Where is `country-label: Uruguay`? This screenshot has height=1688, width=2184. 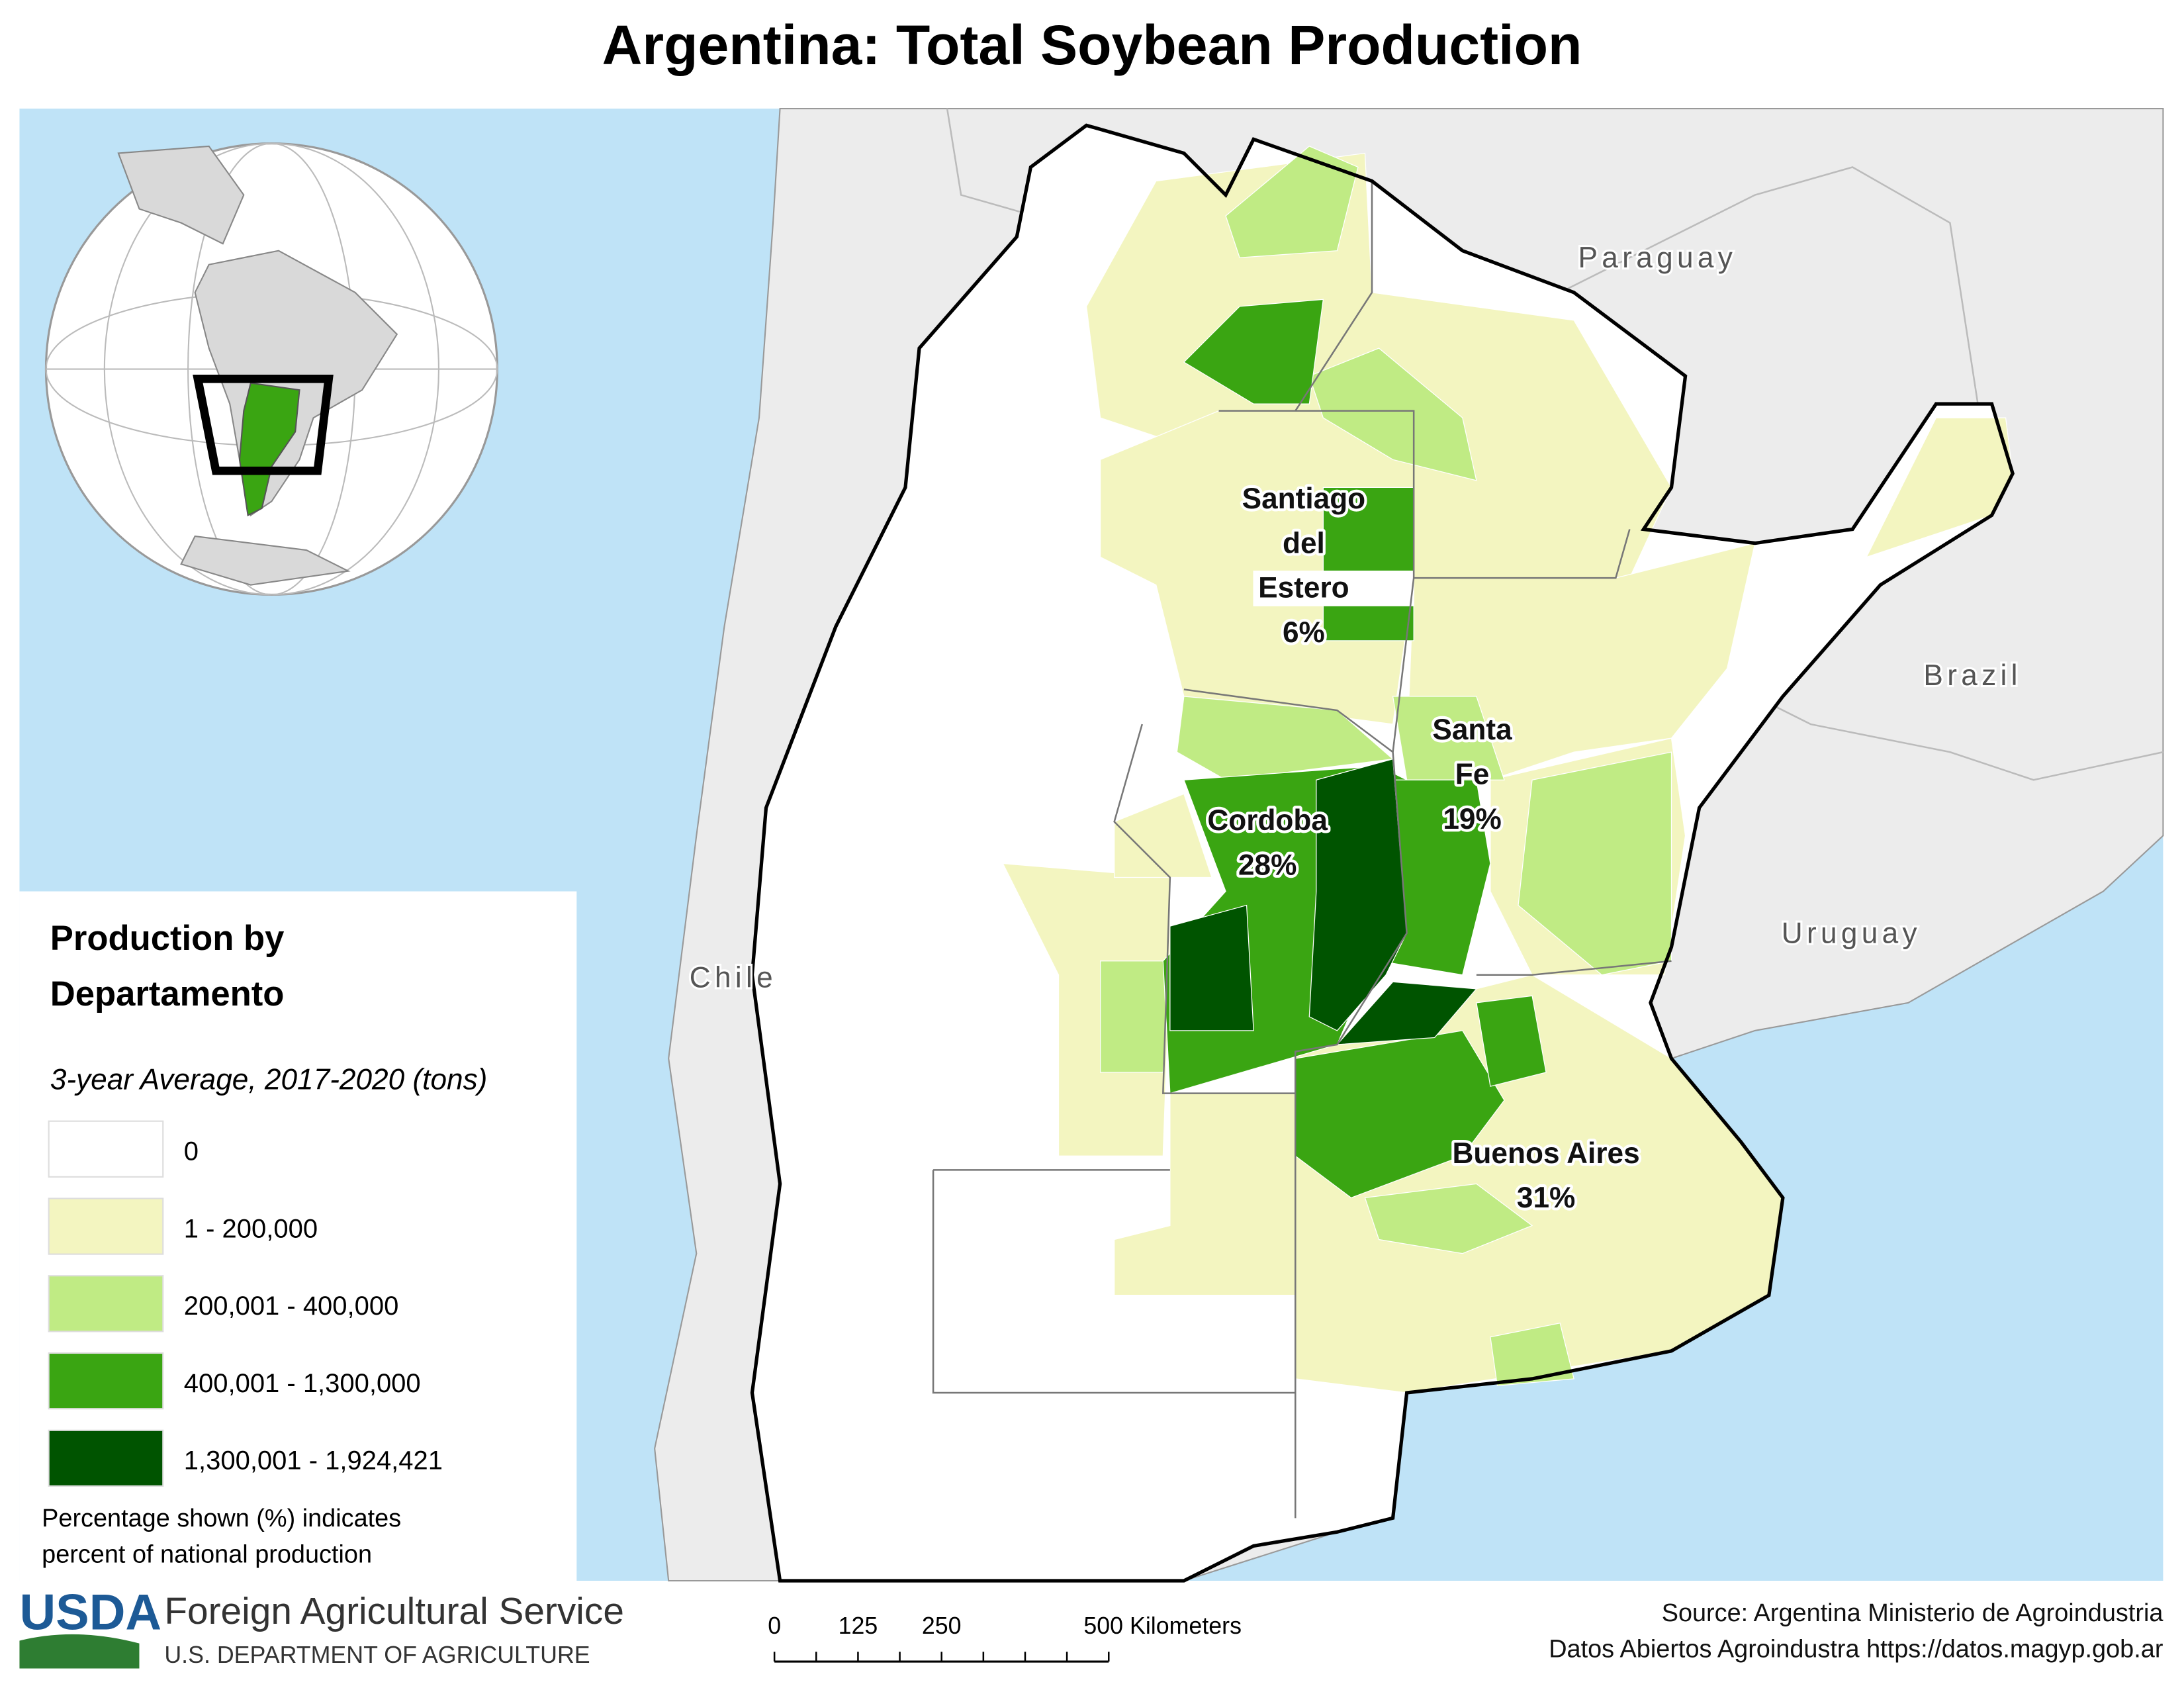 country-label: Uruguay is located at coordinates (1851, 933).